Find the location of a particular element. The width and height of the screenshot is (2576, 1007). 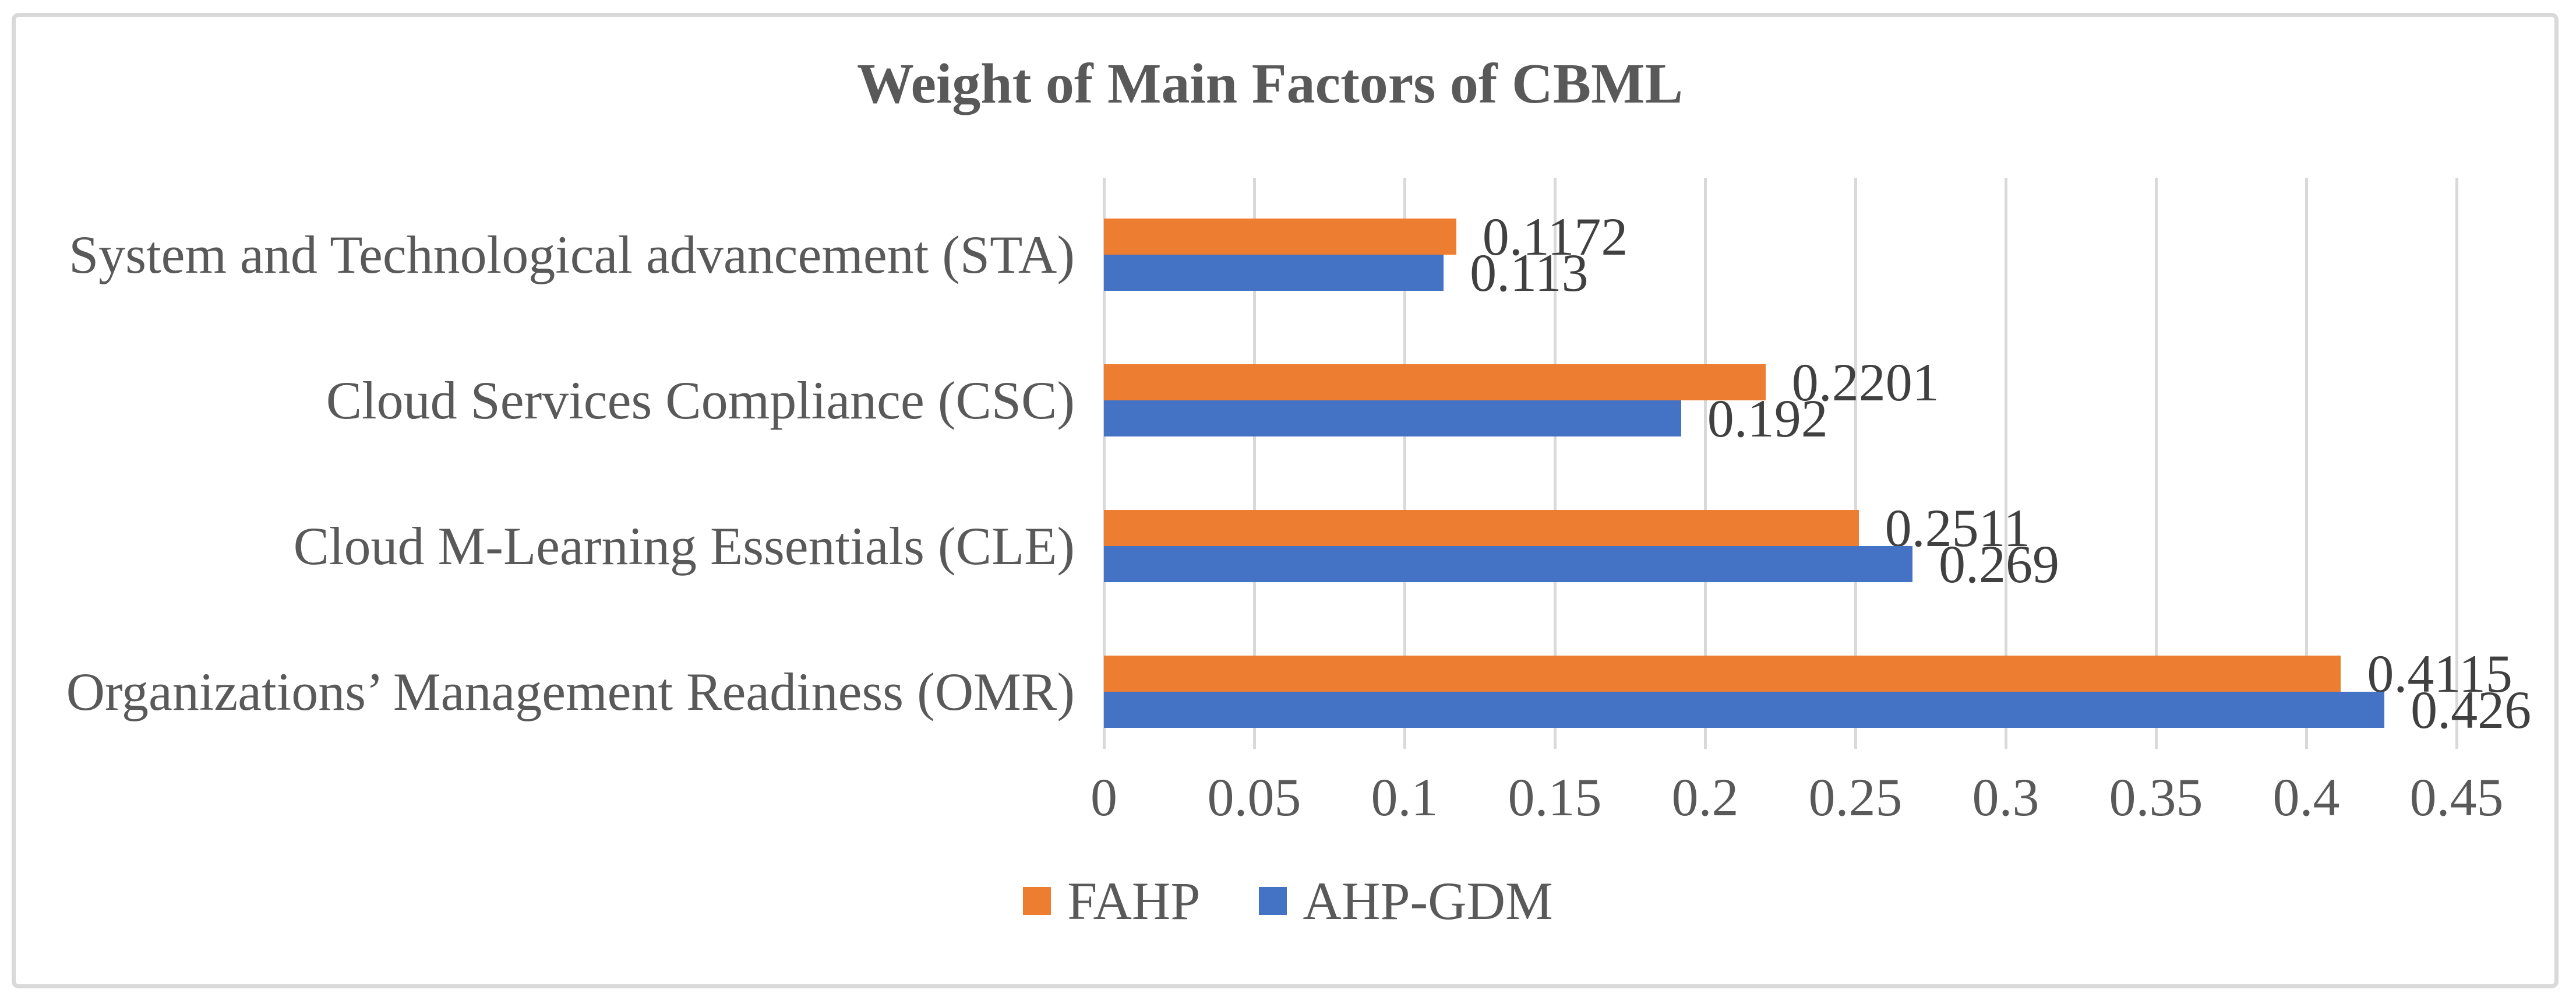

legend-item-ahp-gdm: AHP-GDM is located at coordinates (1405, 901).